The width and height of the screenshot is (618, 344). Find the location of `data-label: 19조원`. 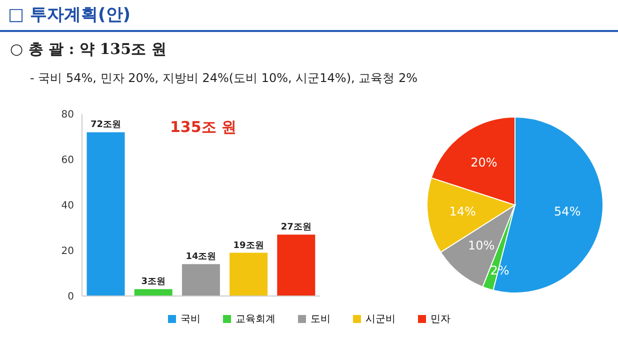

data-label: 19조원 is located at coordinates (248, 245).